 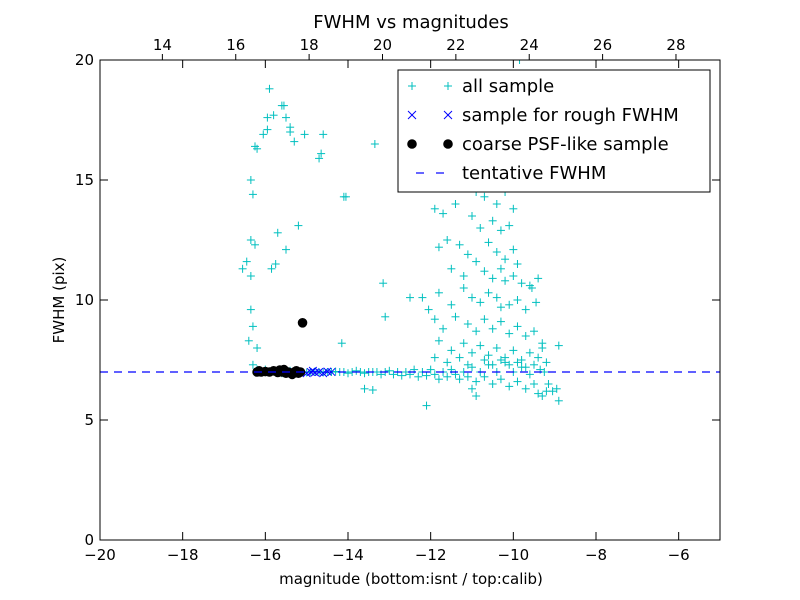 I want to click on top-x-tick-label: 22, so click(x=455, y=45).